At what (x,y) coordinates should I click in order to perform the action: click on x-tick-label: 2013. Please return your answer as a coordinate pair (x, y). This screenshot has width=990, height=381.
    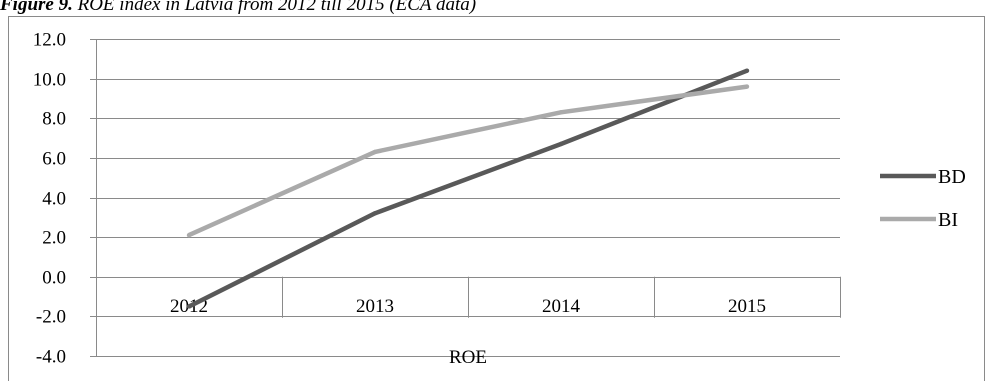
    Looking at the image, I should click on (375, 306).